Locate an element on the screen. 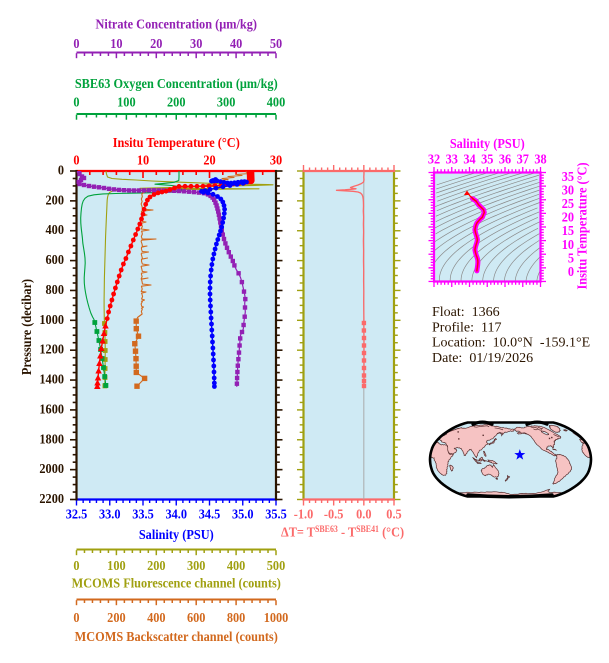 Image resolution: width=609 pixels, height=663 pixels. svg-text: 15 is located at coordinates (568, 230).